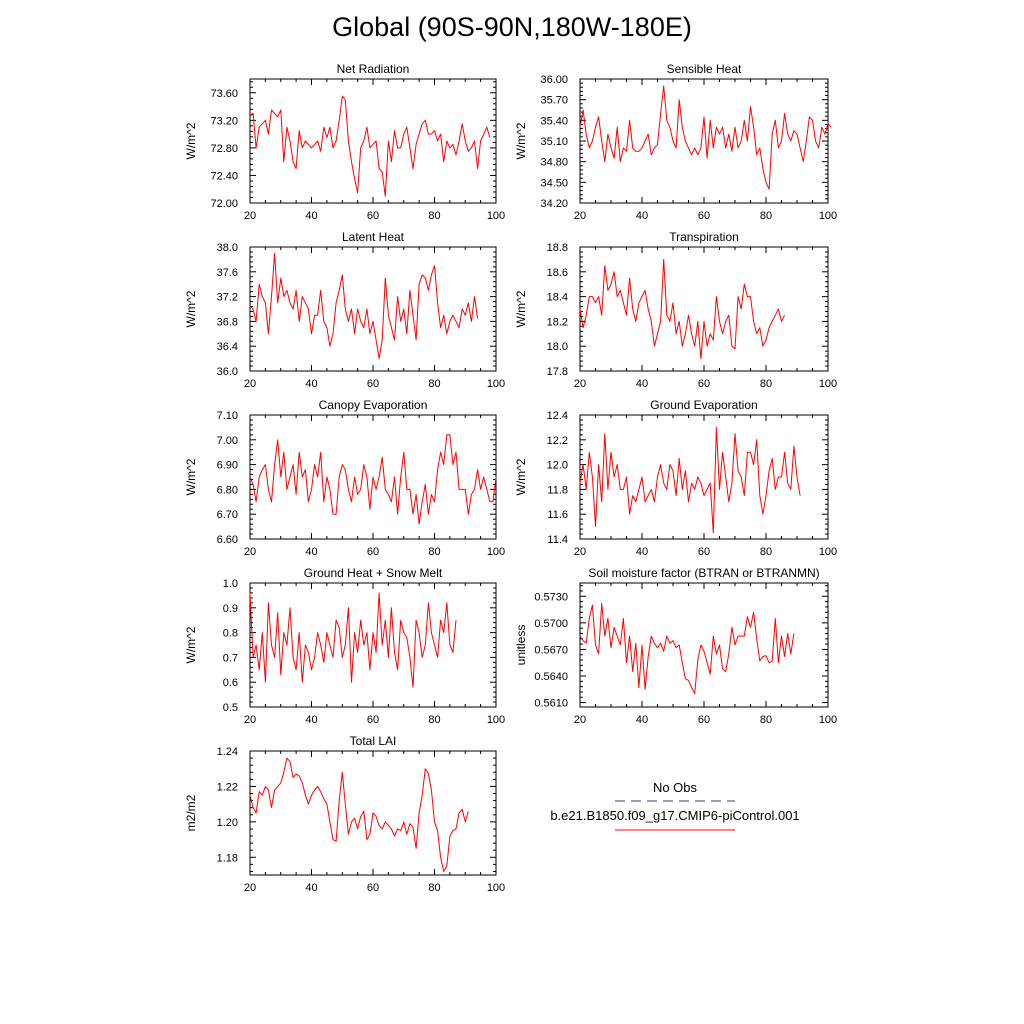  I want to click on y-tick-label: 0.9, so click(230, 609).